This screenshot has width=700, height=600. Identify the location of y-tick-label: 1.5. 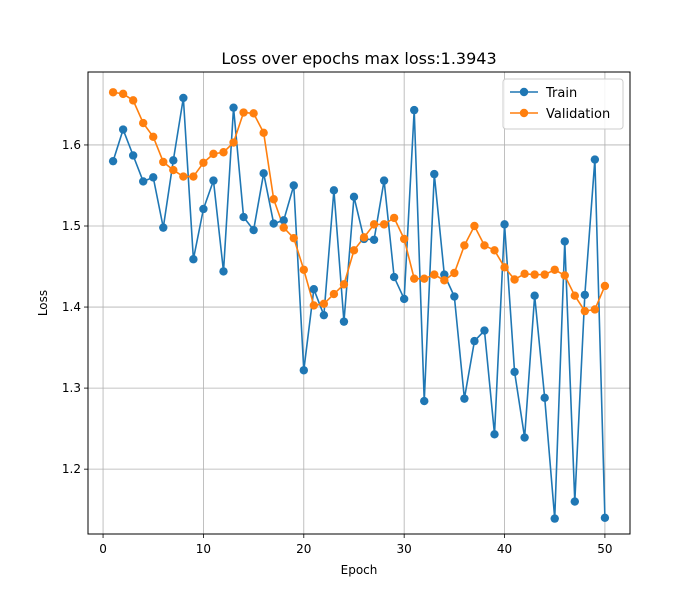
(71, 226).